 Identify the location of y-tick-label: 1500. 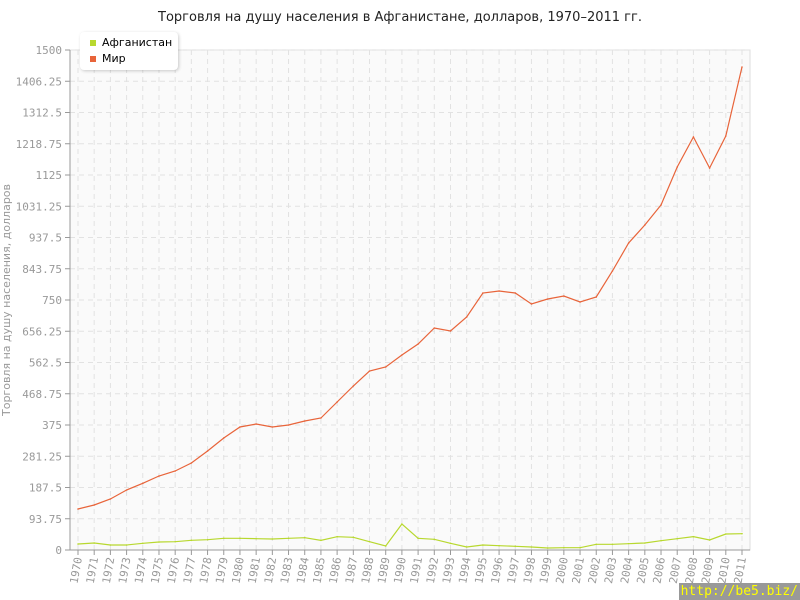
(49, 50).